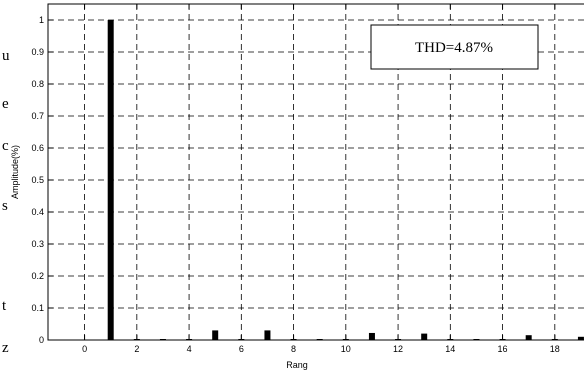 This screenshot has height=372, width=584. What do you see at coordinates (346, 349) in the screenshot?
I see `x-tick-label: 10` at bounding box center [346, 349].